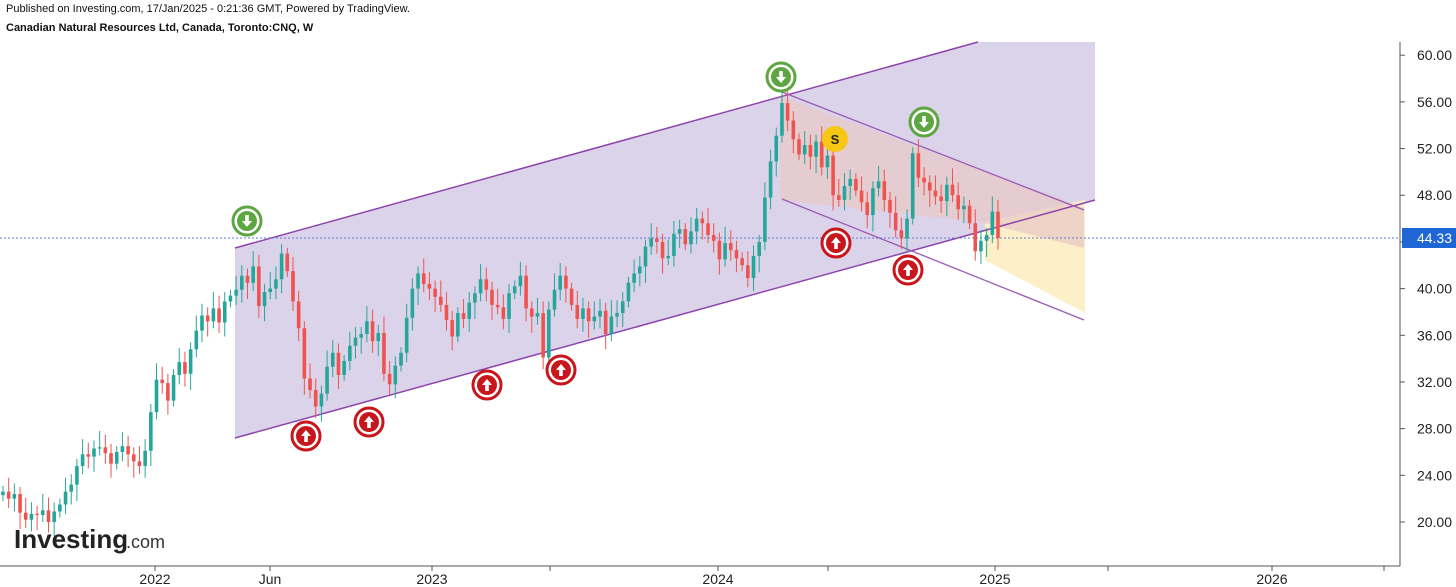 This screenshot has width=1456, height=587. Describe the element at coordinates (89, 539) in the screenshot. I see `investing-logo: Investing .com` at that location.